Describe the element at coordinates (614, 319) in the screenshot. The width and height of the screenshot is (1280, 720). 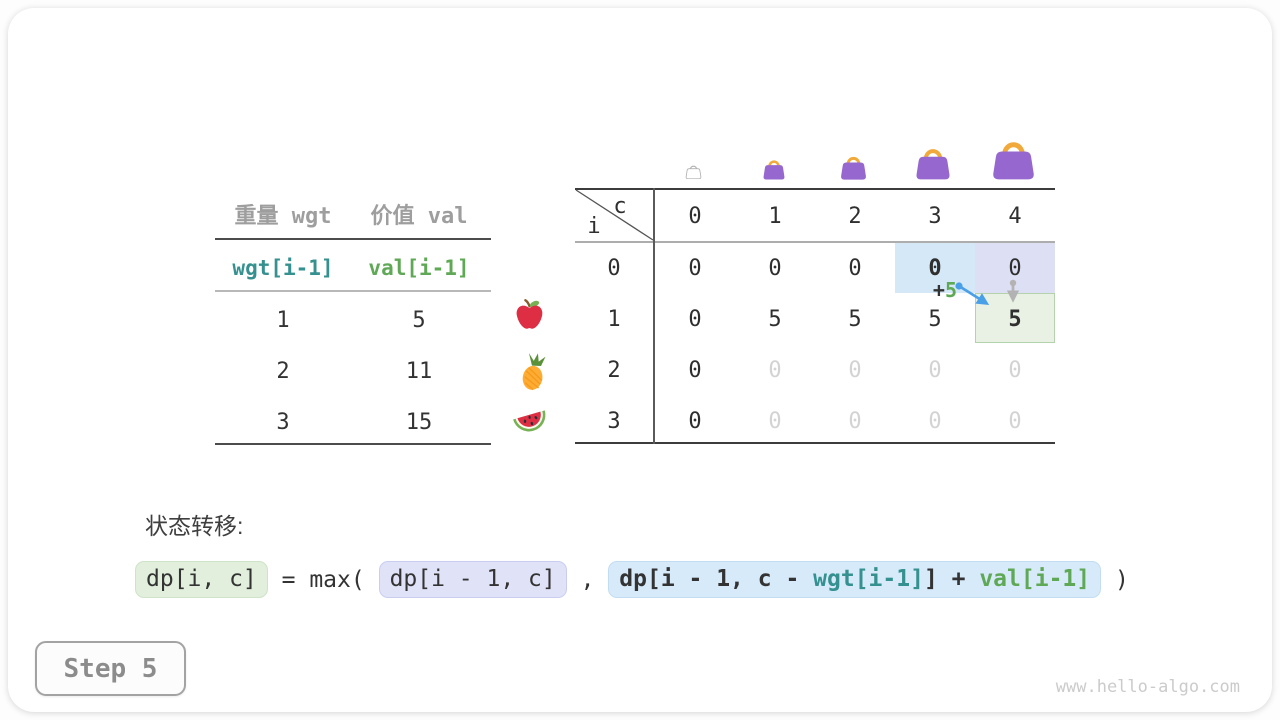
I see `dp-row-header: 1` at that location.